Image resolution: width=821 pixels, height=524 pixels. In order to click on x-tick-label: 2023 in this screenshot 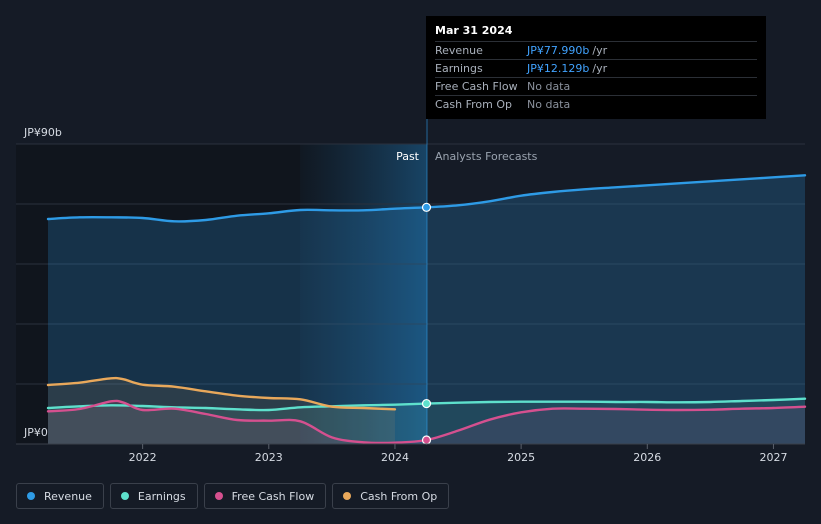, I will do `click(269, 457)`.